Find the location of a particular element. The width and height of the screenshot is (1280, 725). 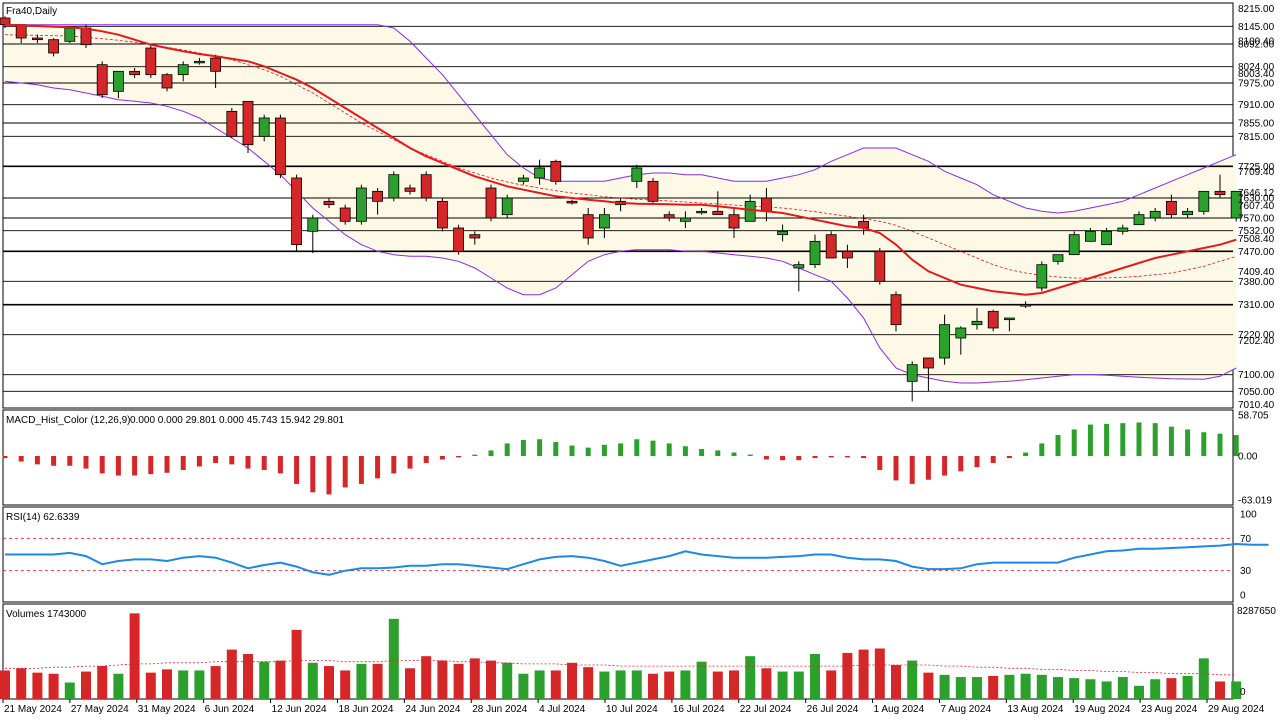

price-axis-label-overlap: 7709.40 is located at coordinates (1256, 172).